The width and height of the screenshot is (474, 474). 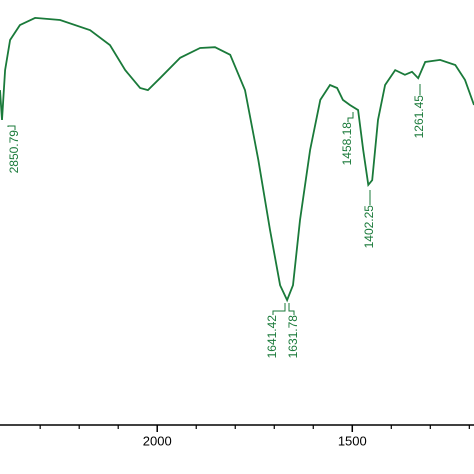 What do you see at coordinates (352, 440) in the screenshot?
I see `x-tick-label: 1500` at bounding box center [352, 440].